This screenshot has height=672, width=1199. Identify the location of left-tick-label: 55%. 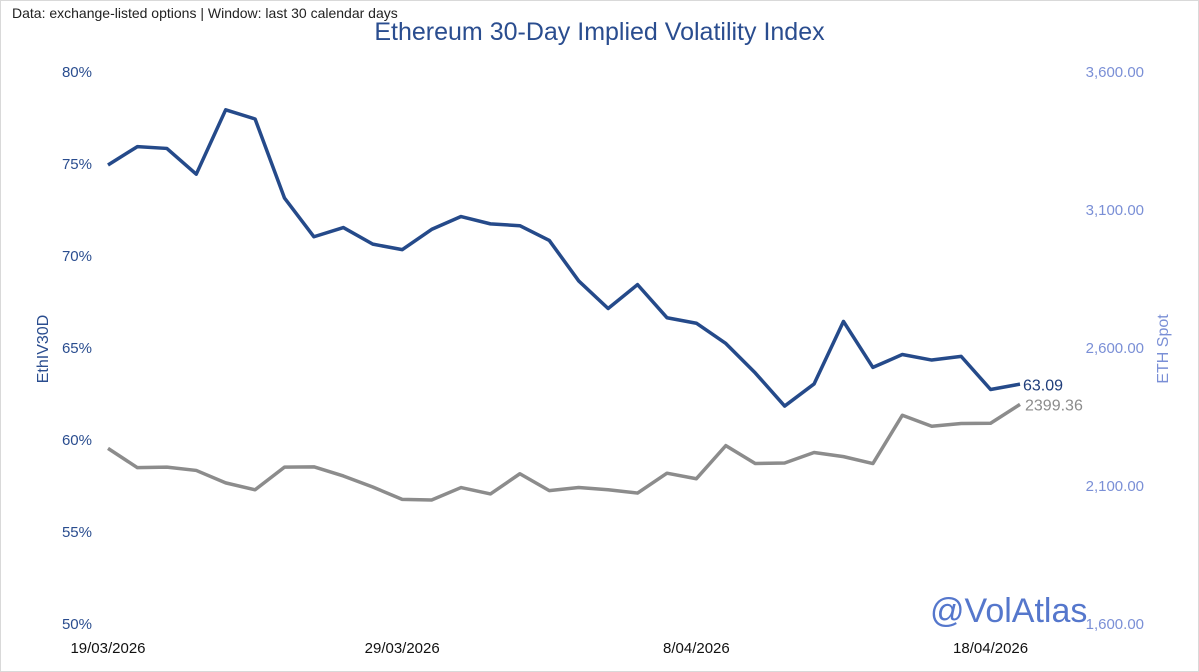
(77, 532).